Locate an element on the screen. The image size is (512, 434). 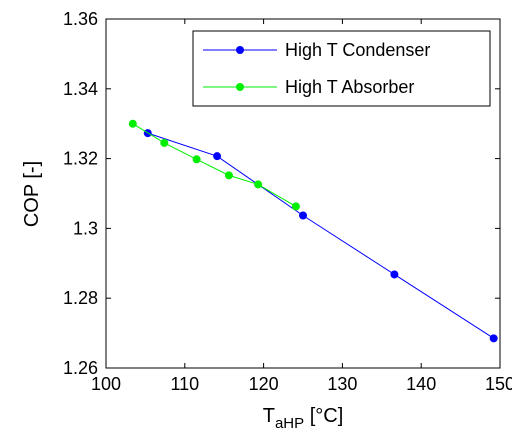
y-axis-label: COP [-] is located at coordinates (32, 194).